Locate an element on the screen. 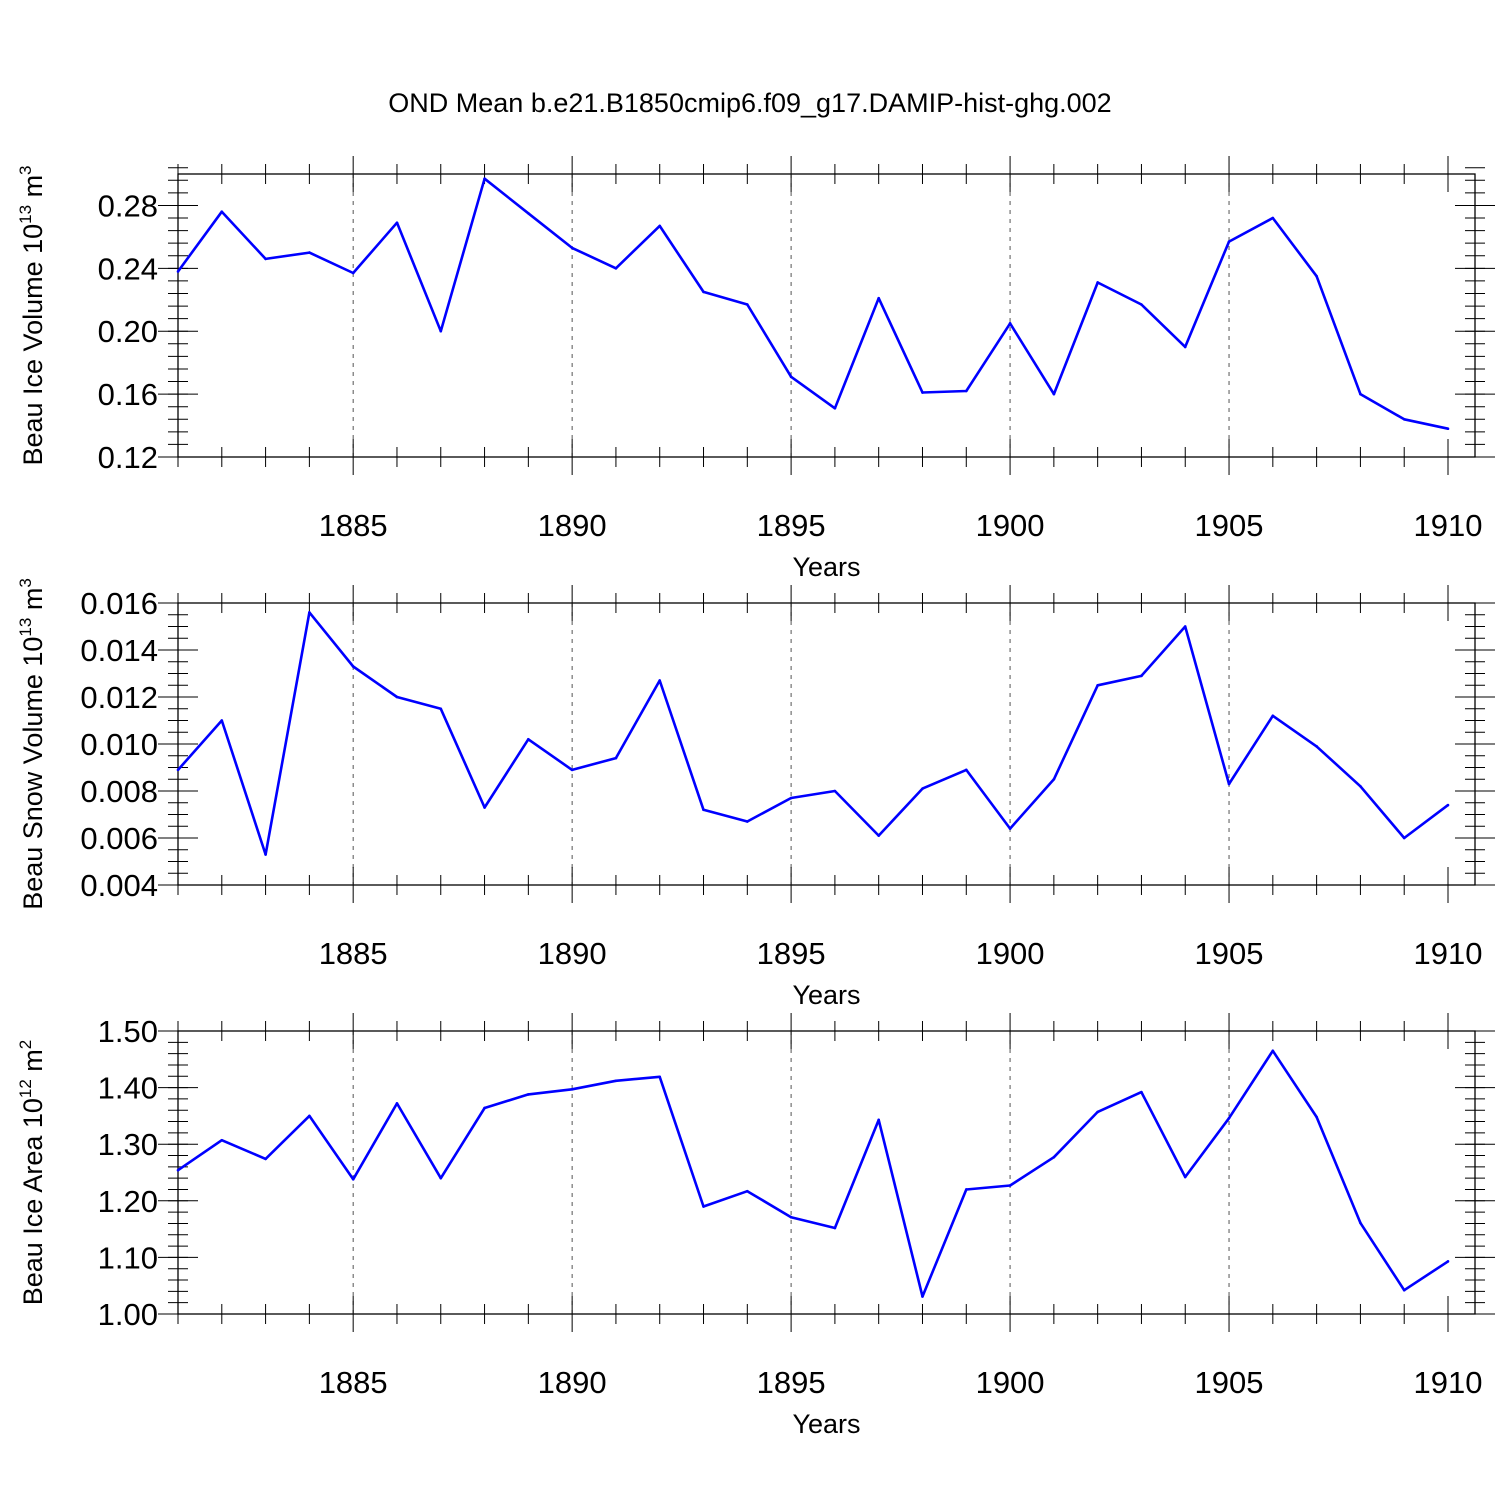  y-tick-label: 1.40 is located at coordinates (128, 1088).